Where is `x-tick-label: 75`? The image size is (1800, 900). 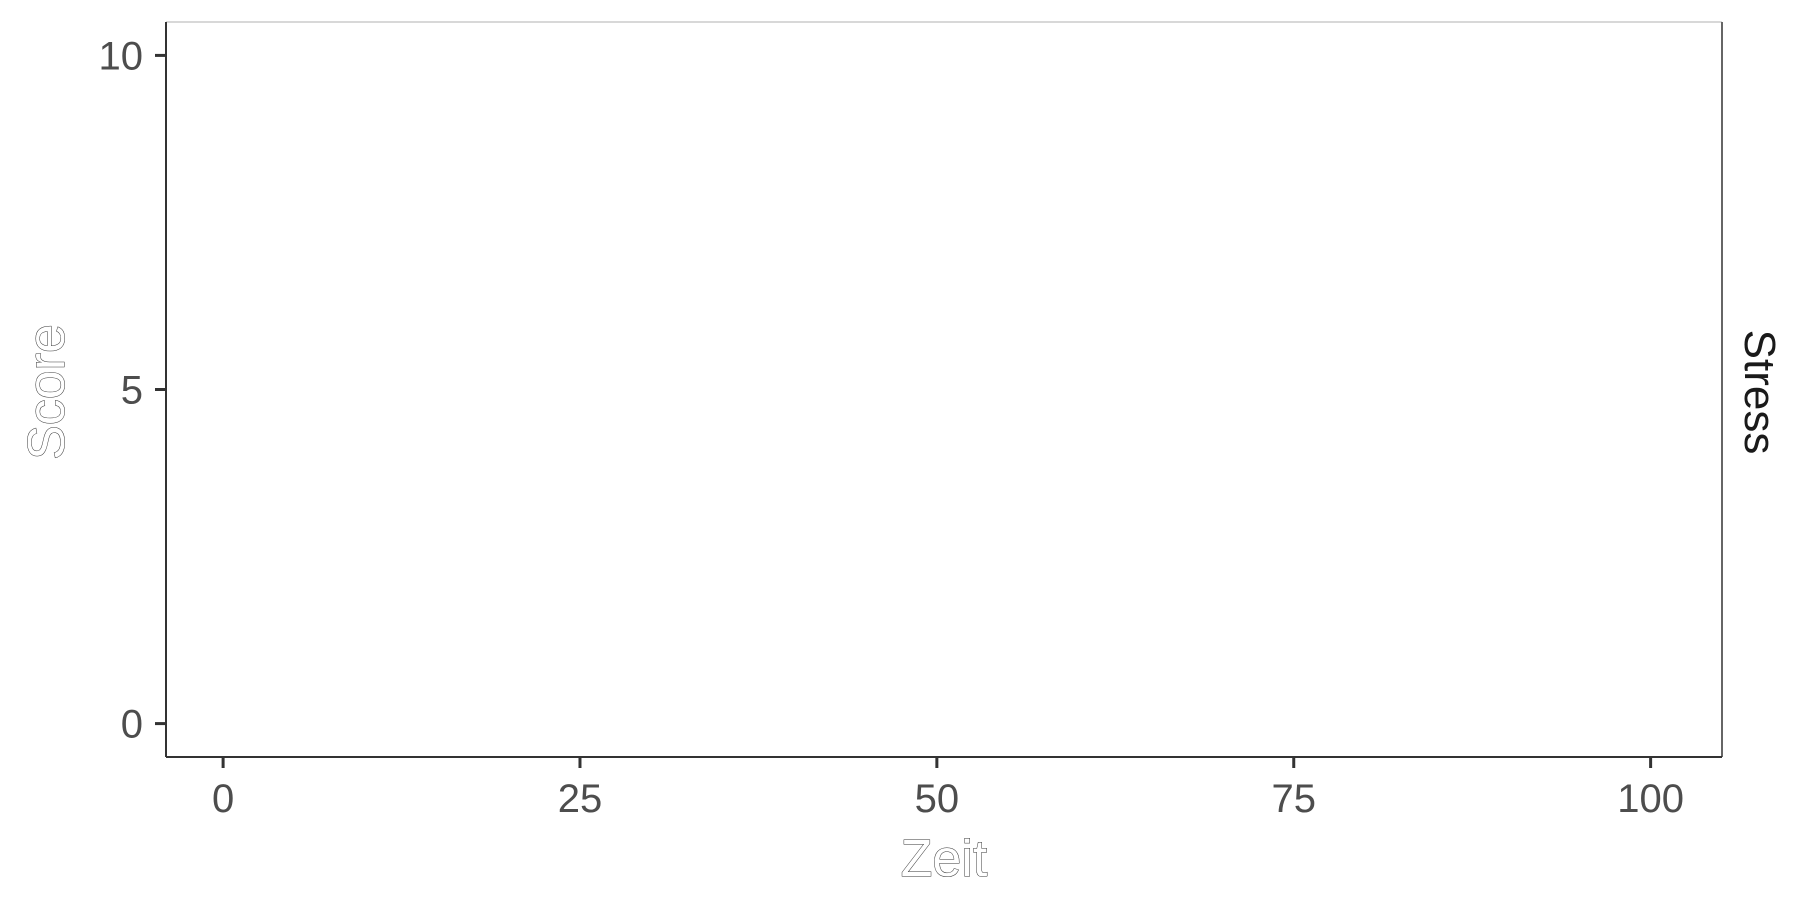
x-tick-label: 75 is located at coordinates (1293, 799).